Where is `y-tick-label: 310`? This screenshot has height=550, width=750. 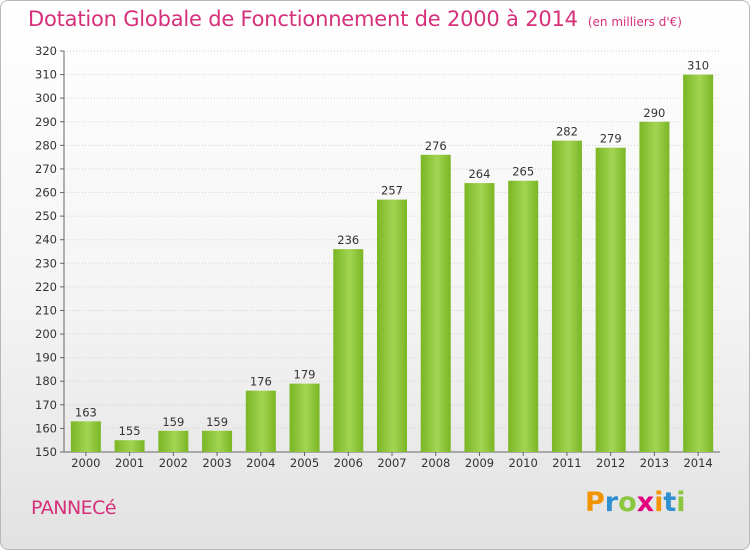
y-tick-label: 310 is located at coordinates (46, 75).